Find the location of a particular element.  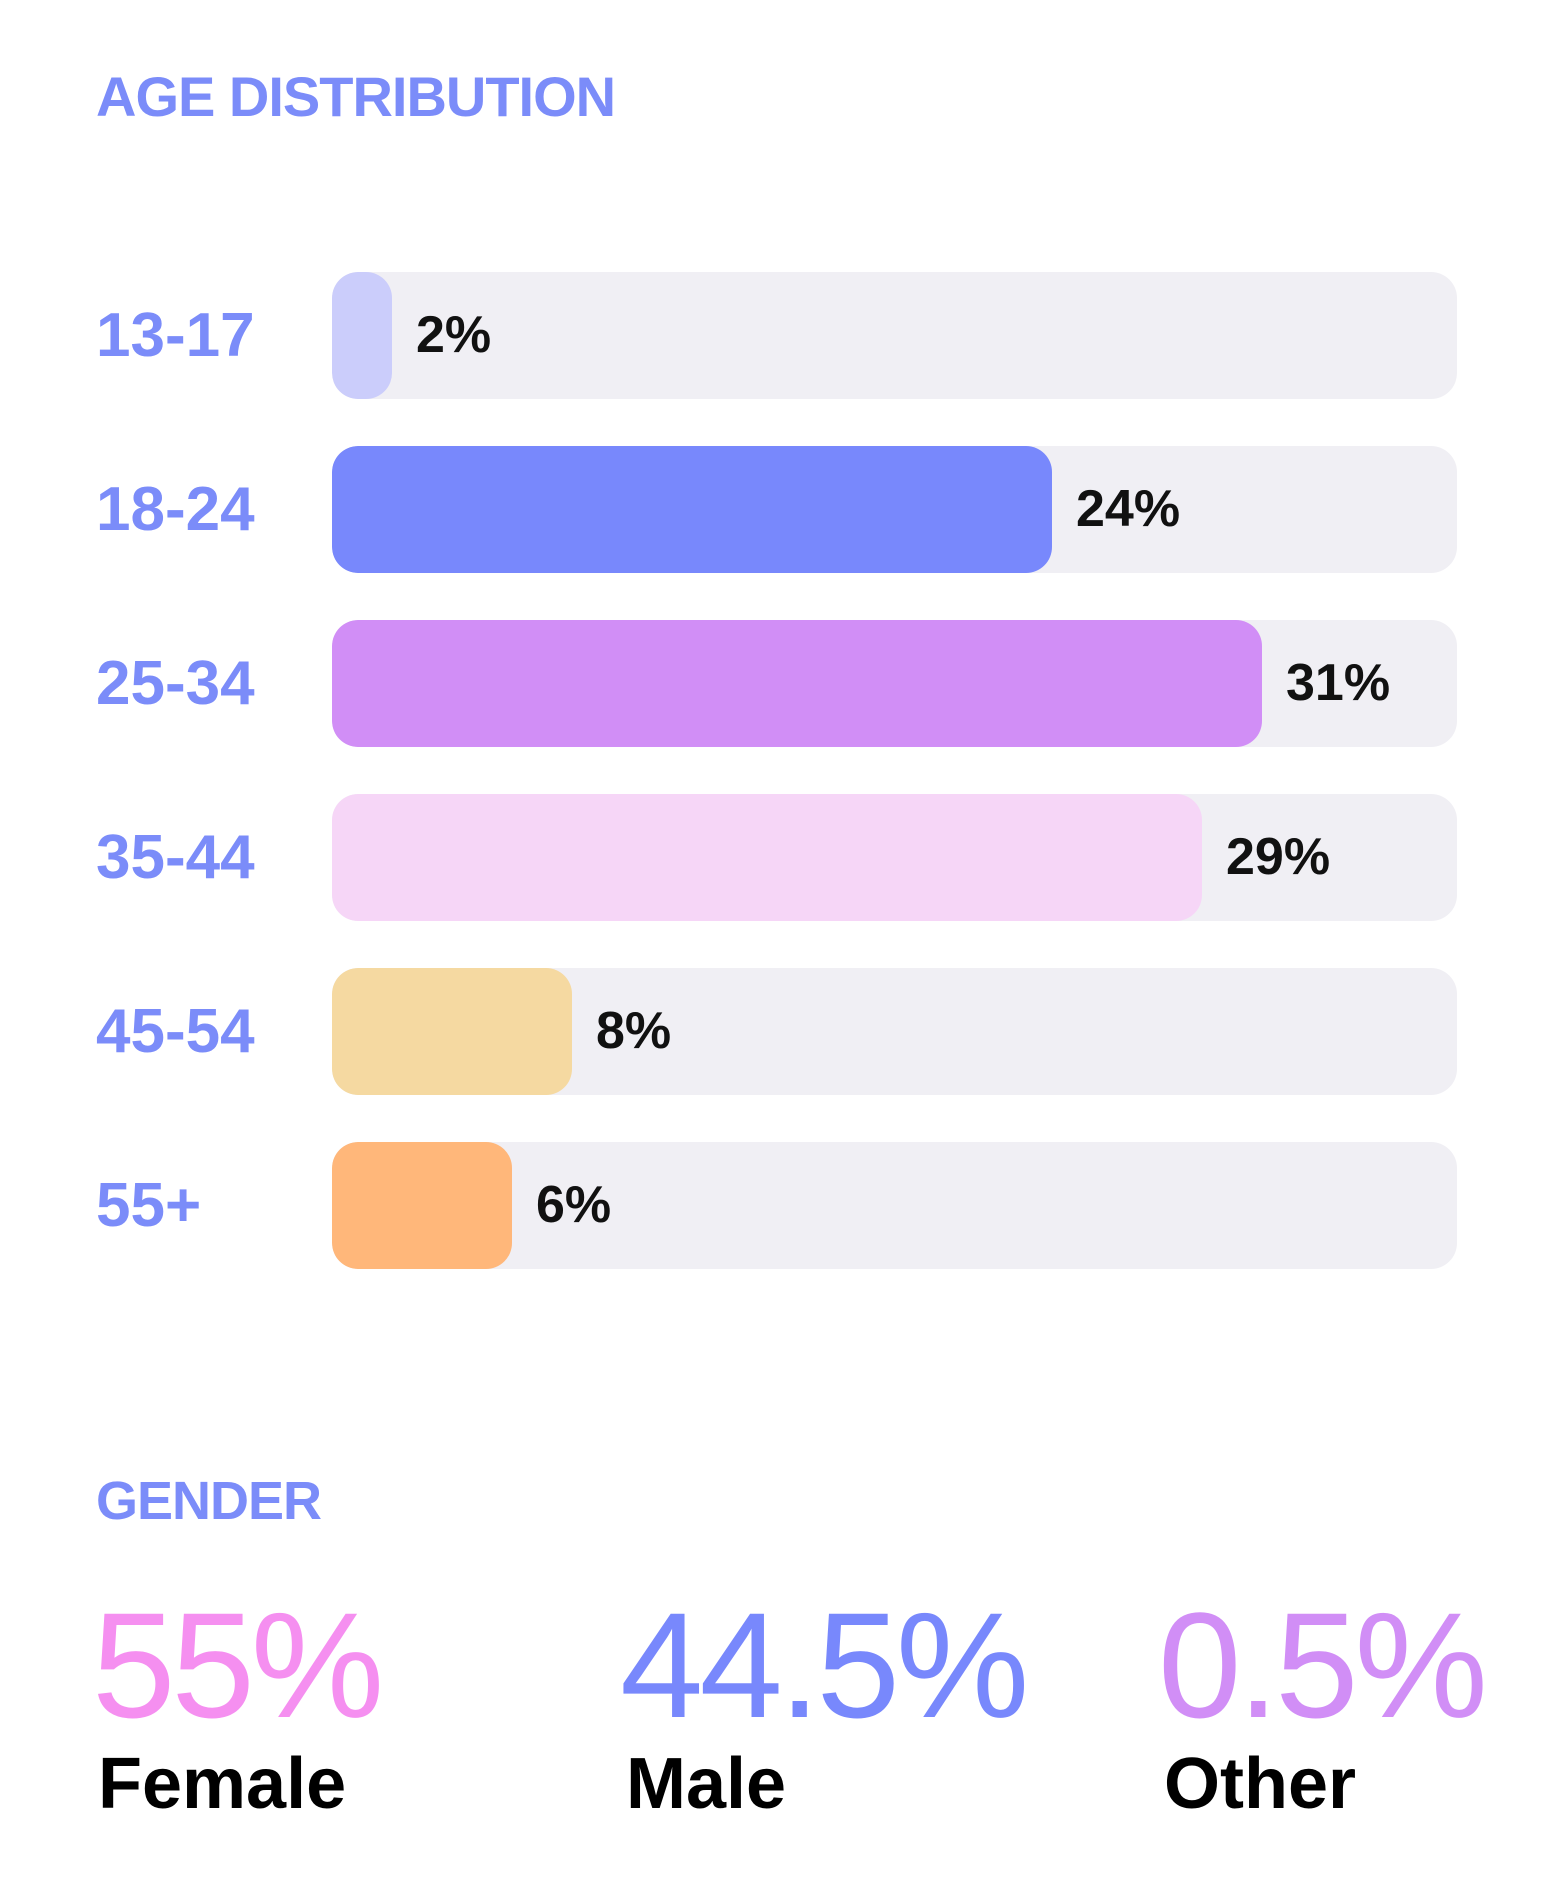

age-bar-row: 13-17 2% is located at coordinates (780, 335).